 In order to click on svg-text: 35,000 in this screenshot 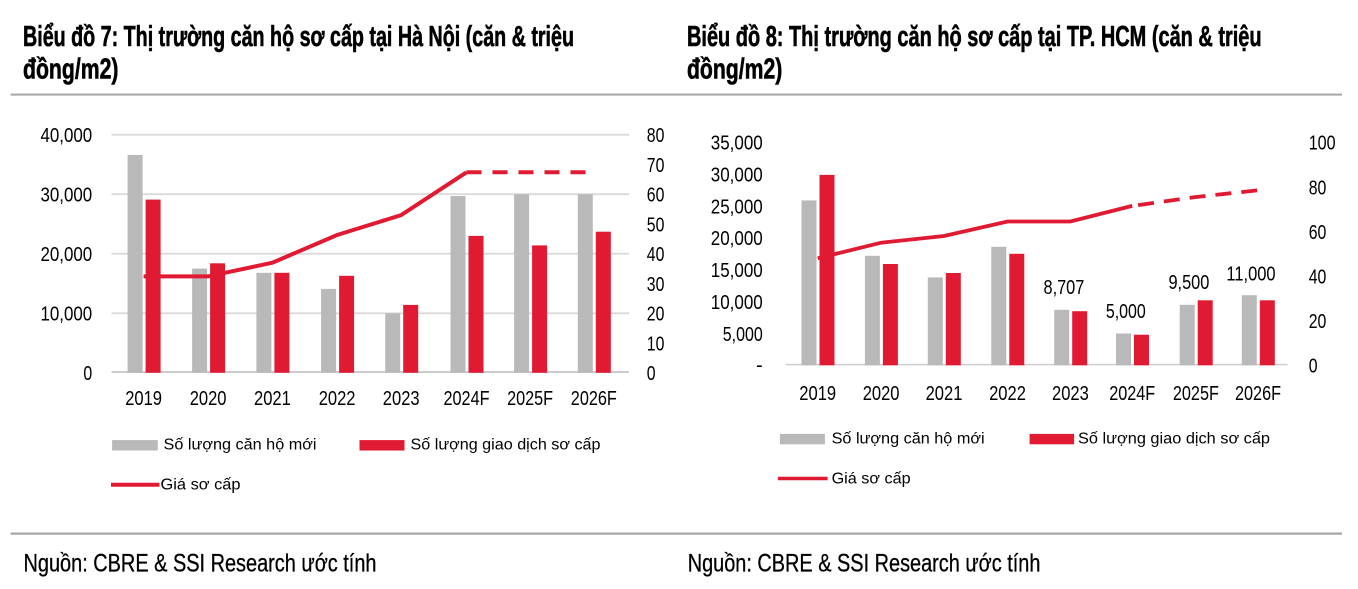, I will do `click(737, 144)`.